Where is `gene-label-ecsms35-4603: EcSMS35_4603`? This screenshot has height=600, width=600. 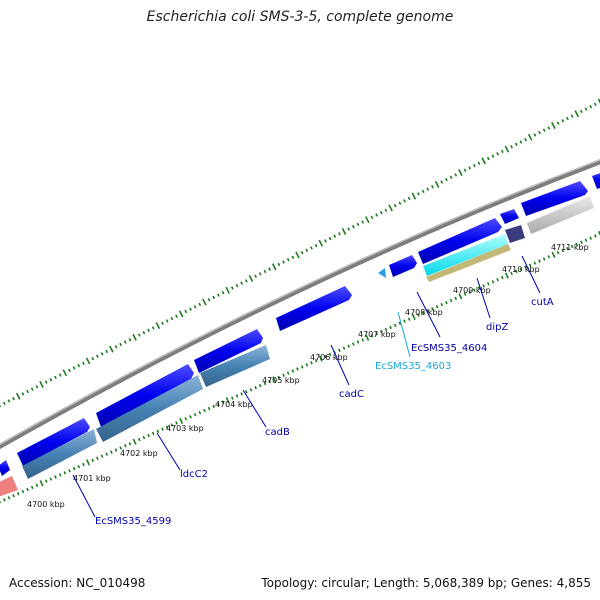 gene-label-ecsms35-4603: EcSMS35_4603 is located at coordinates (413, 366).